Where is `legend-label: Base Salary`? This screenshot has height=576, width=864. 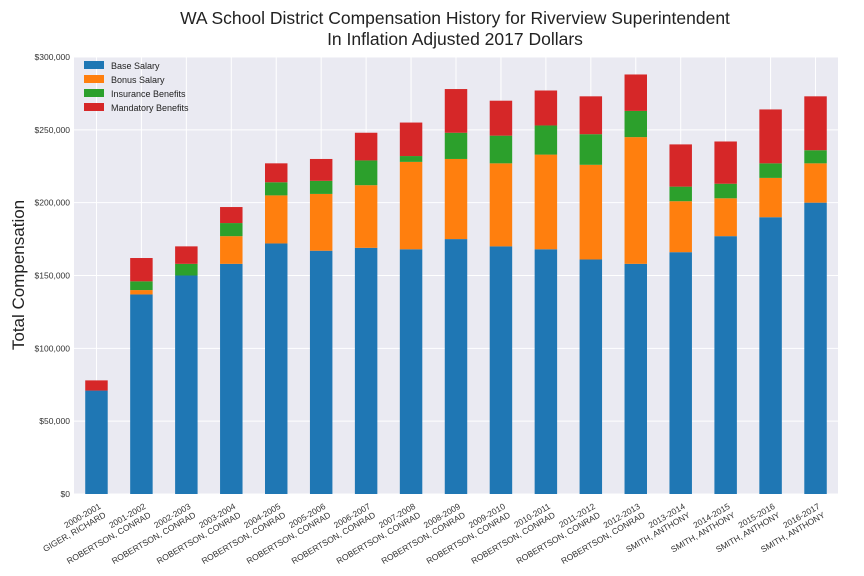
legend-label: Base Salary is located at coordinates (135, 66).